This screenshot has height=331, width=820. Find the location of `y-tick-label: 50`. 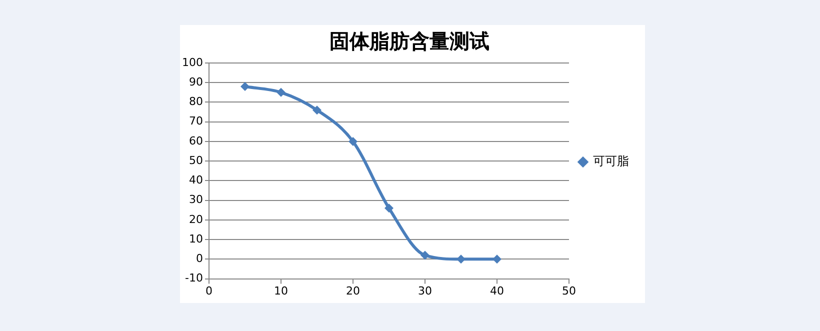

y-tick-label: 50 is located at coordinates (195, 160).